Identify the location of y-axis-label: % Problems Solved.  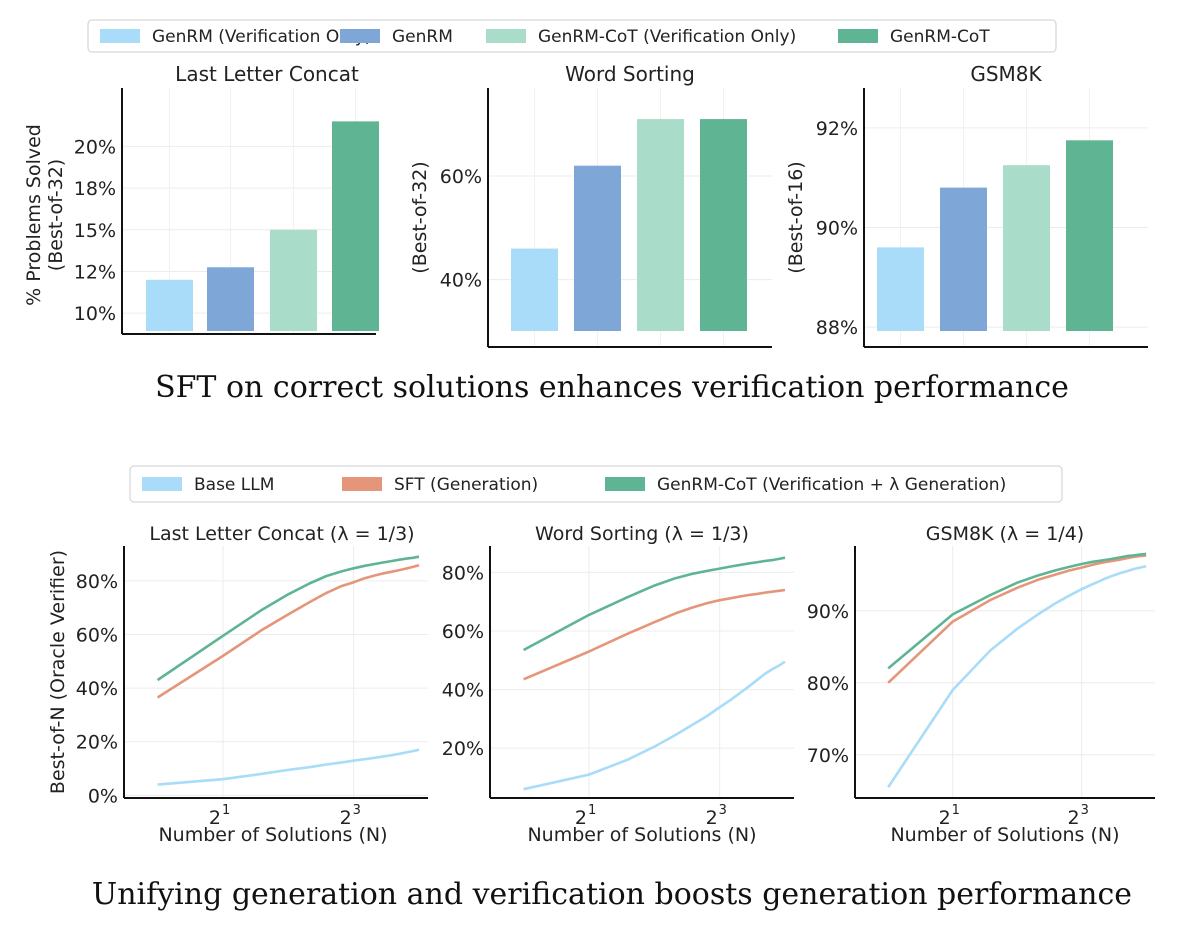
(34, 215).